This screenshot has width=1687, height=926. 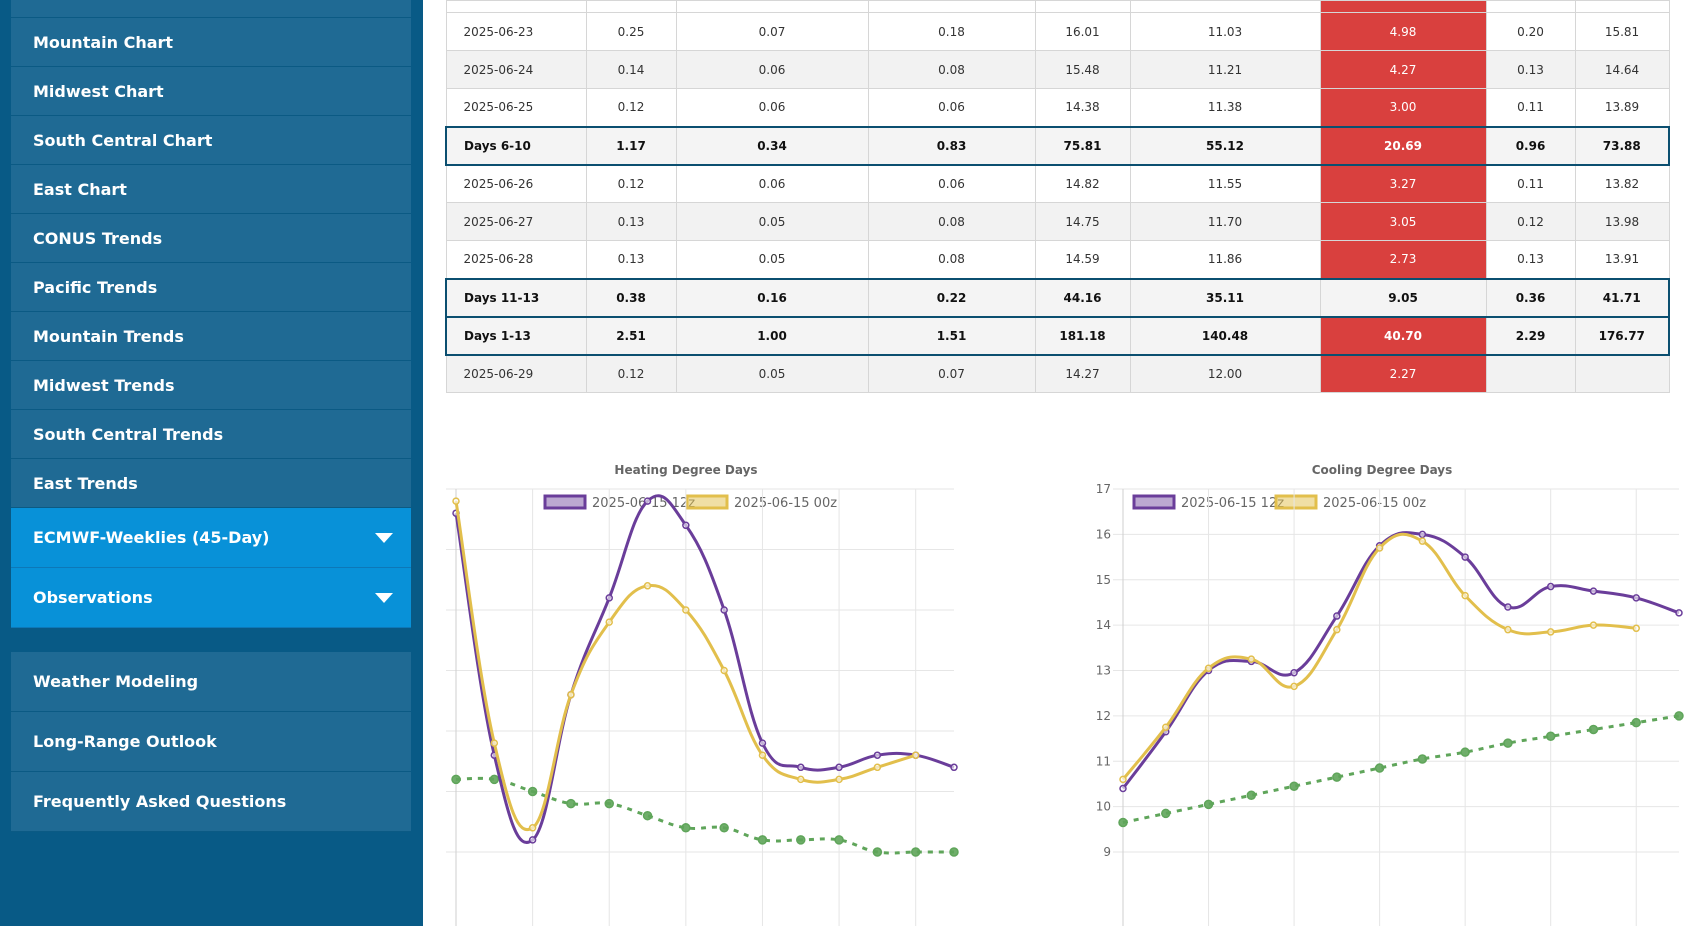 What do you see at coordinates (211, 9) in the screenshot?
I see `sidebar-item-partial` at bounding box center [211, 9].